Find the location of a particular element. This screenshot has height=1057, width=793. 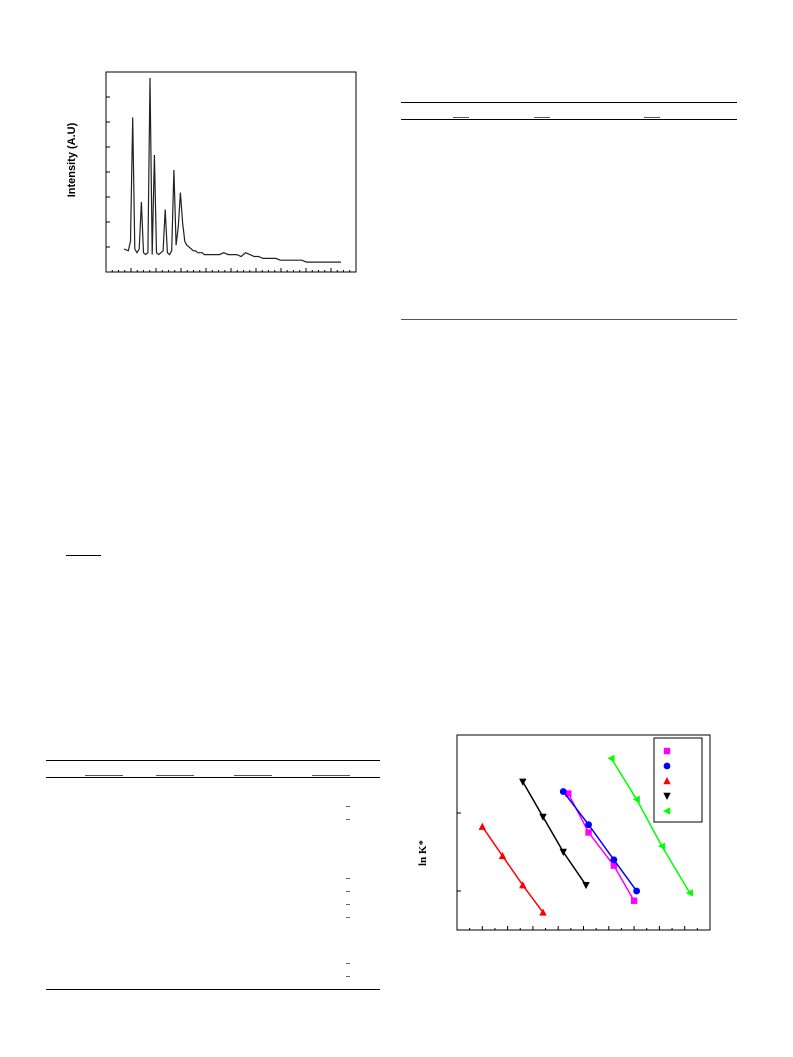

xrd-chart is located at coordinates (231, 172).